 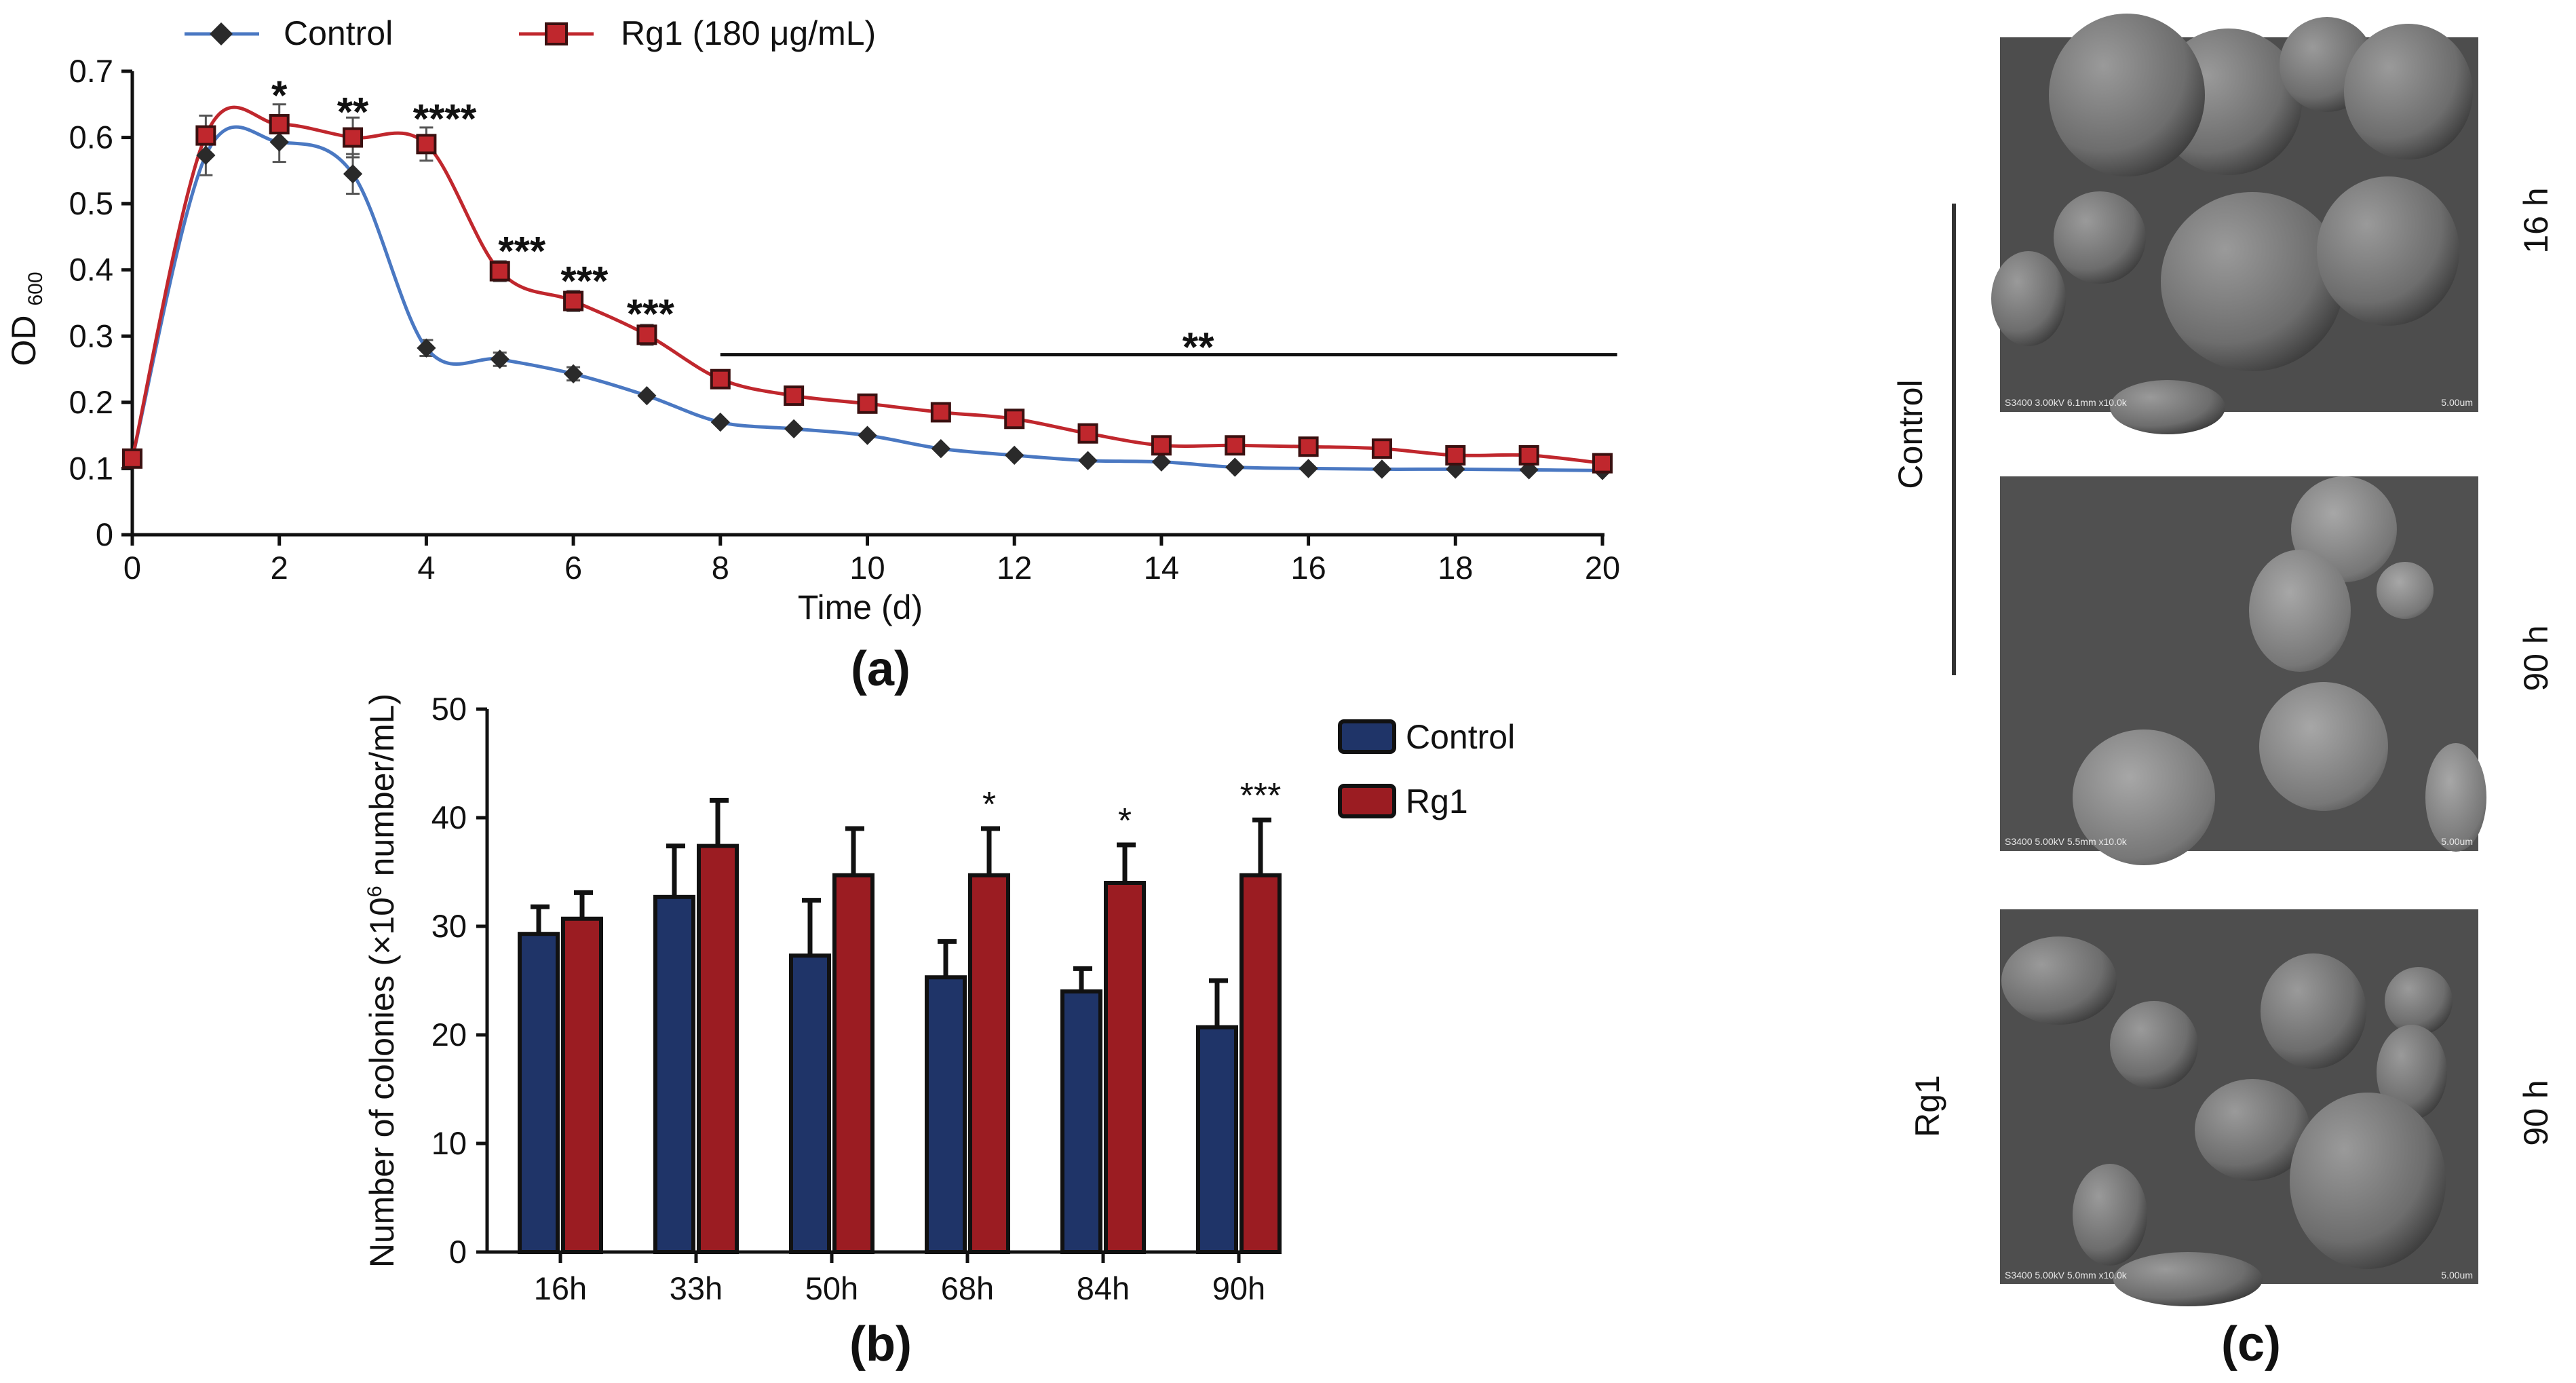 I want to click on y-tick-label-b: 30, so click(x=449, y=926).